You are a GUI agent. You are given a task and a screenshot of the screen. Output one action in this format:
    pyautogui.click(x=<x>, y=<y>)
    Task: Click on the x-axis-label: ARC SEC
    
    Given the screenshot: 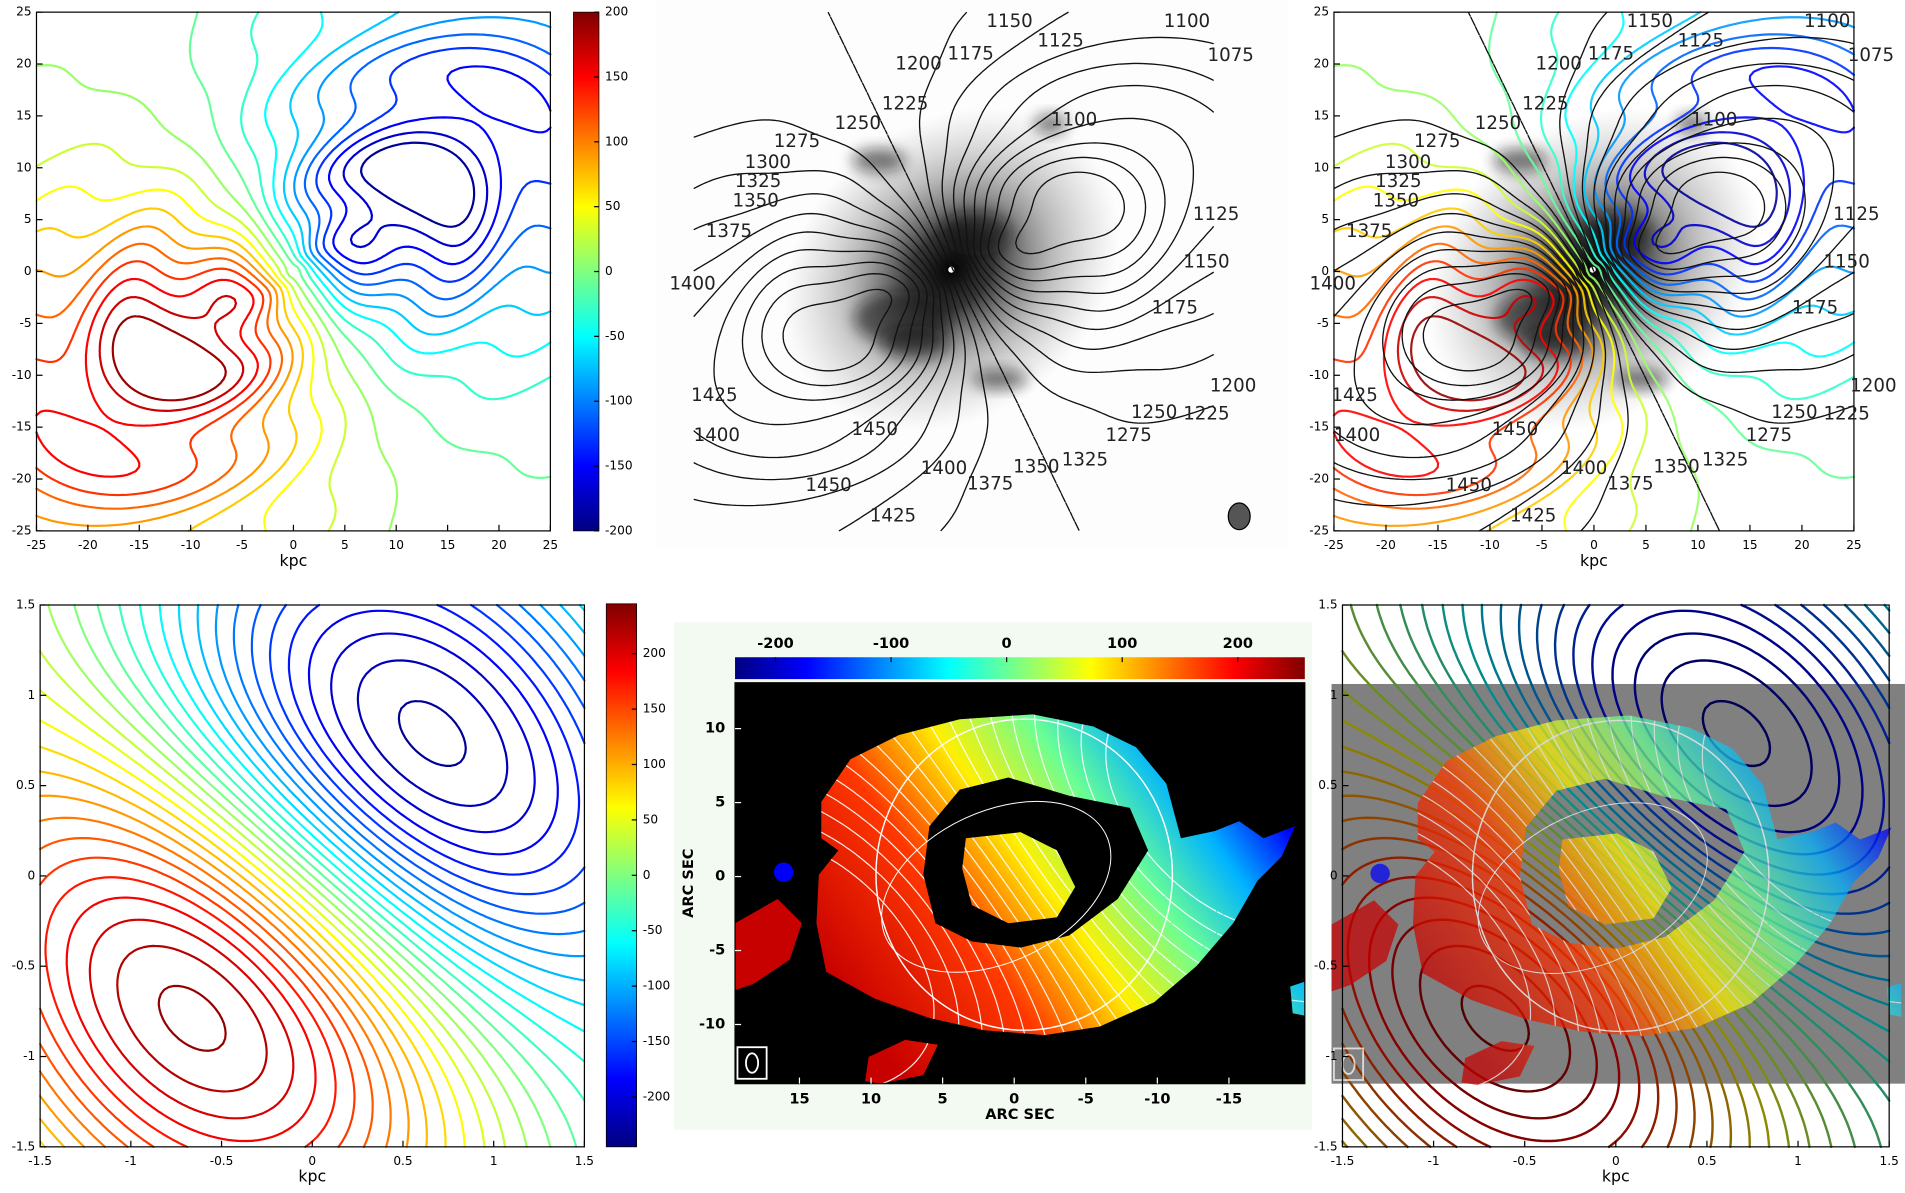 What is the action you would take?
    pyautogui.click(x=1019, y=1114)
    